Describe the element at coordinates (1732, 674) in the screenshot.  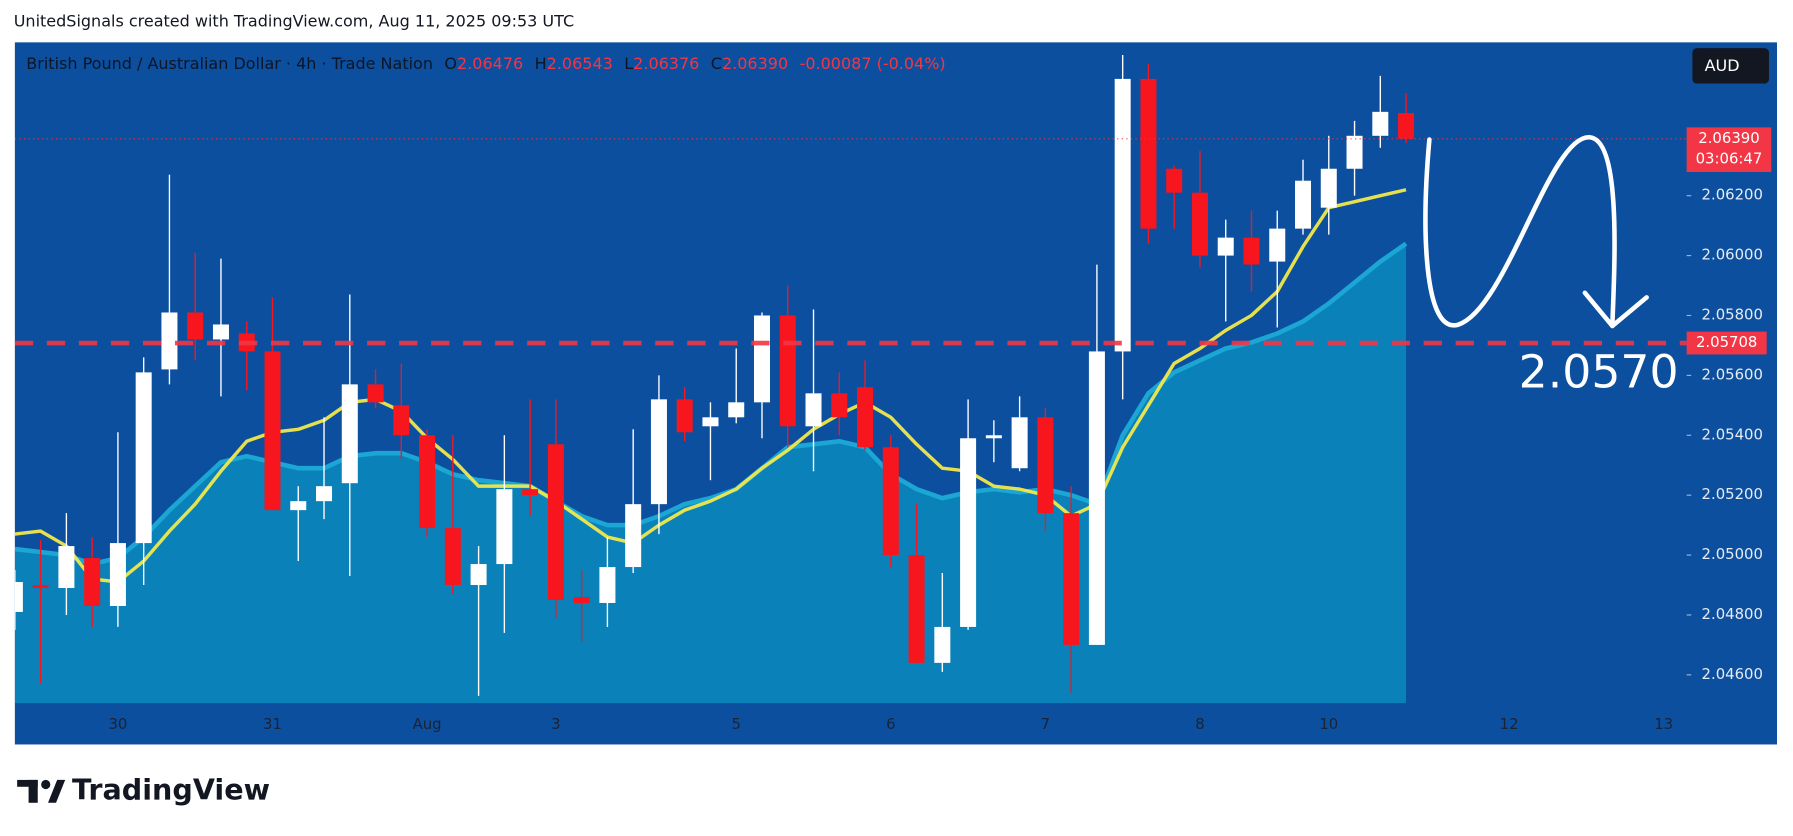
I see `y-tick-label: 2.04600` at that location.